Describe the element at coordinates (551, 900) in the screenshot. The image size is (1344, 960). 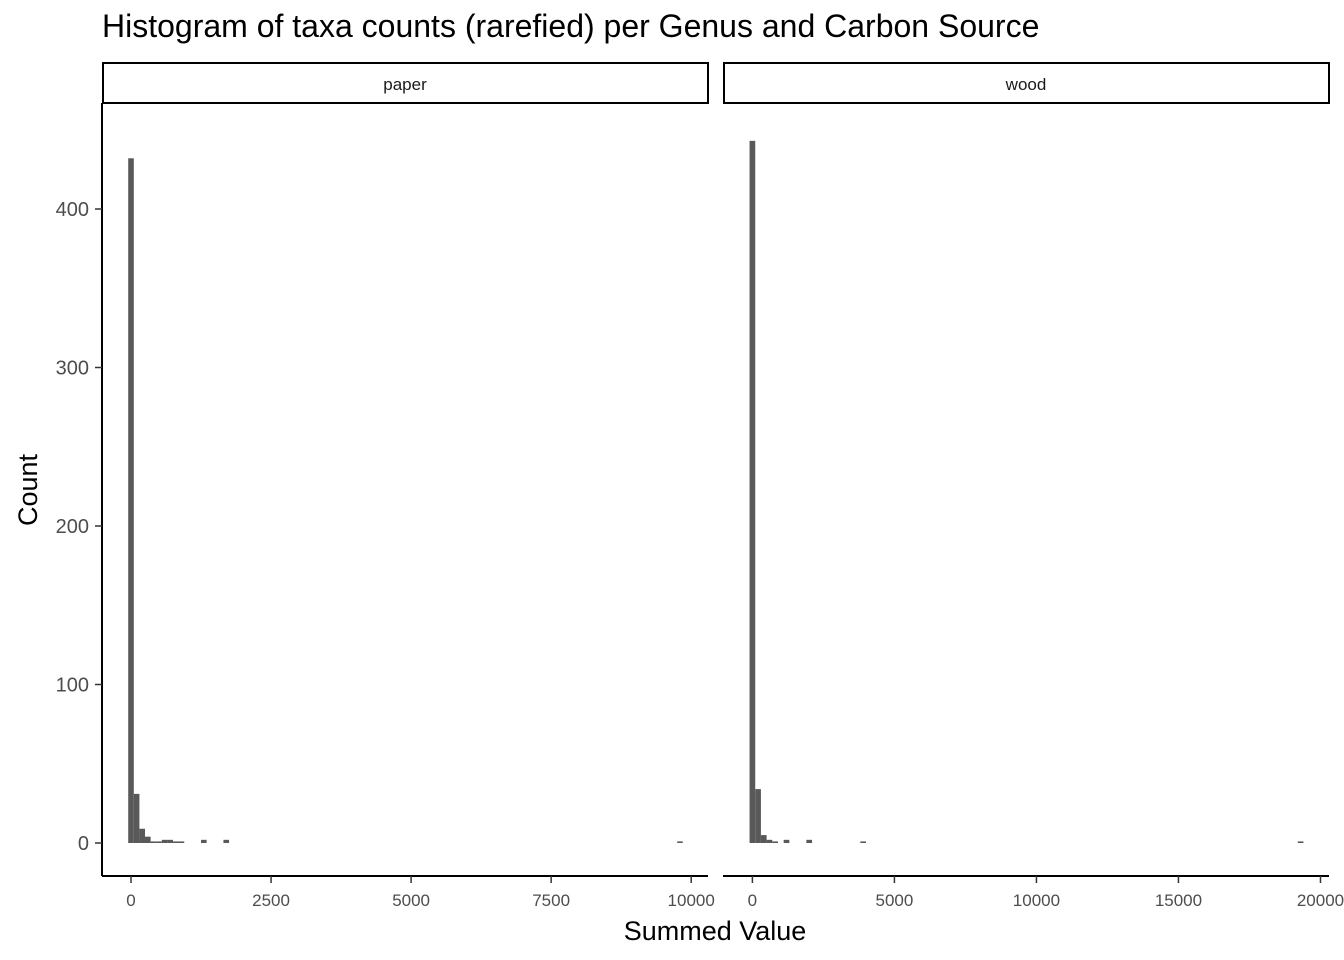
I see `x-tick-label: 7500` at that location.